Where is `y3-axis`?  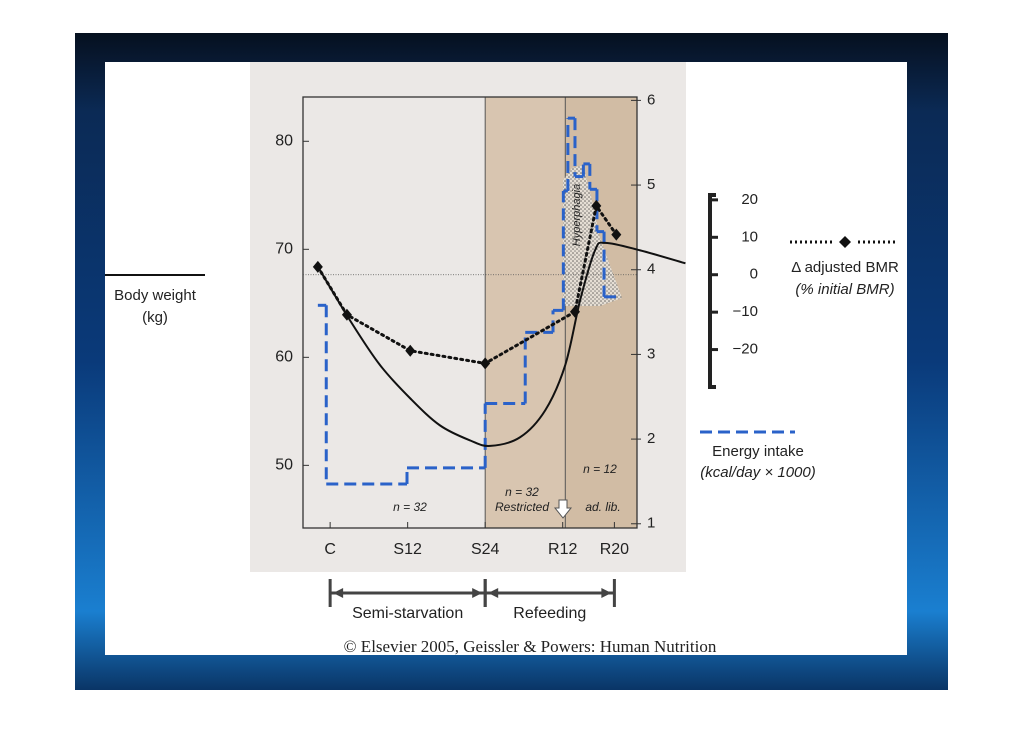
y3-axis is located at coordinates (712, 291).